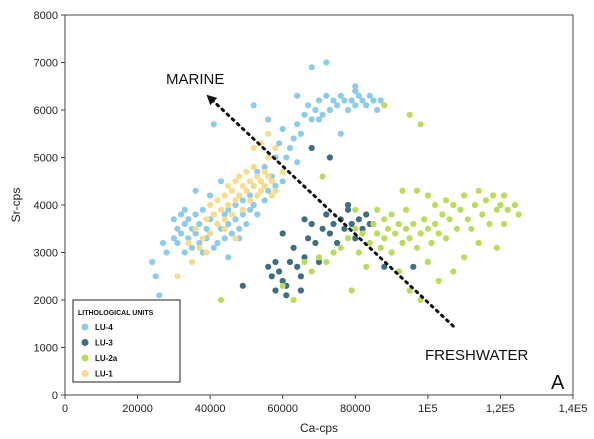 Image resolution: width=594 pixels, height=439 pixels. What do you see at coordinates (210, 409) in the screenshot?
I see `x-tick-label: 40000` at bounding box center [210, 409].